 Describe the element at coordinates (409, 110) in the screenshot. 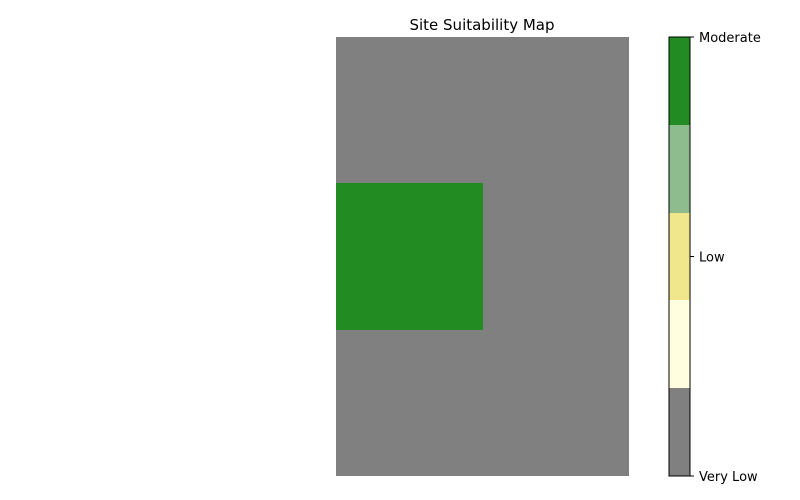

I see `heatmap-cell-r0-c0` at that location.